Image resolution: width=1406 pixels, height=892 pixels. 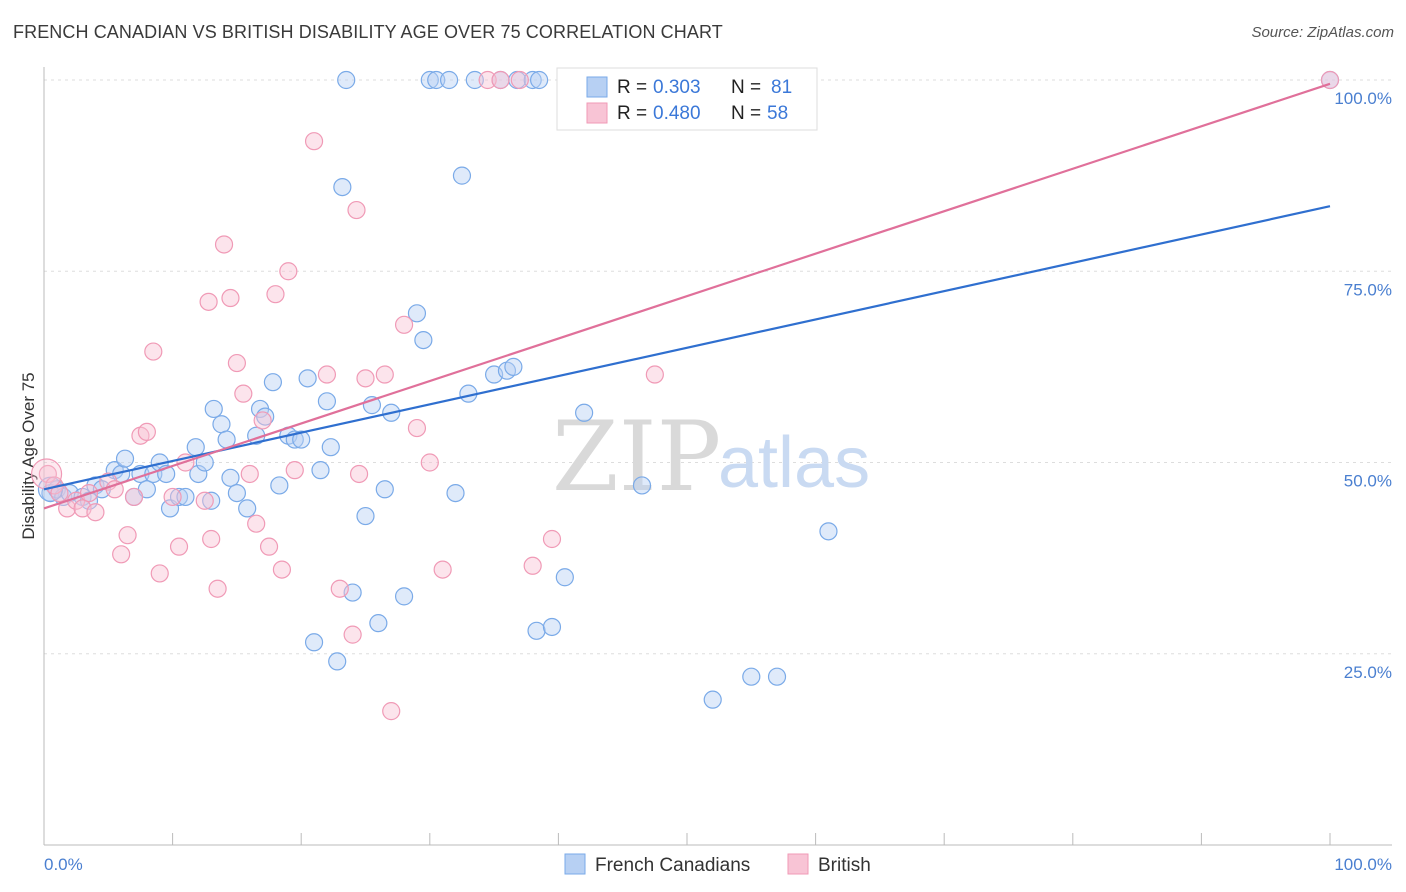 I want to click on legend-n-label-blue: N =, so click(x=746, y=87).